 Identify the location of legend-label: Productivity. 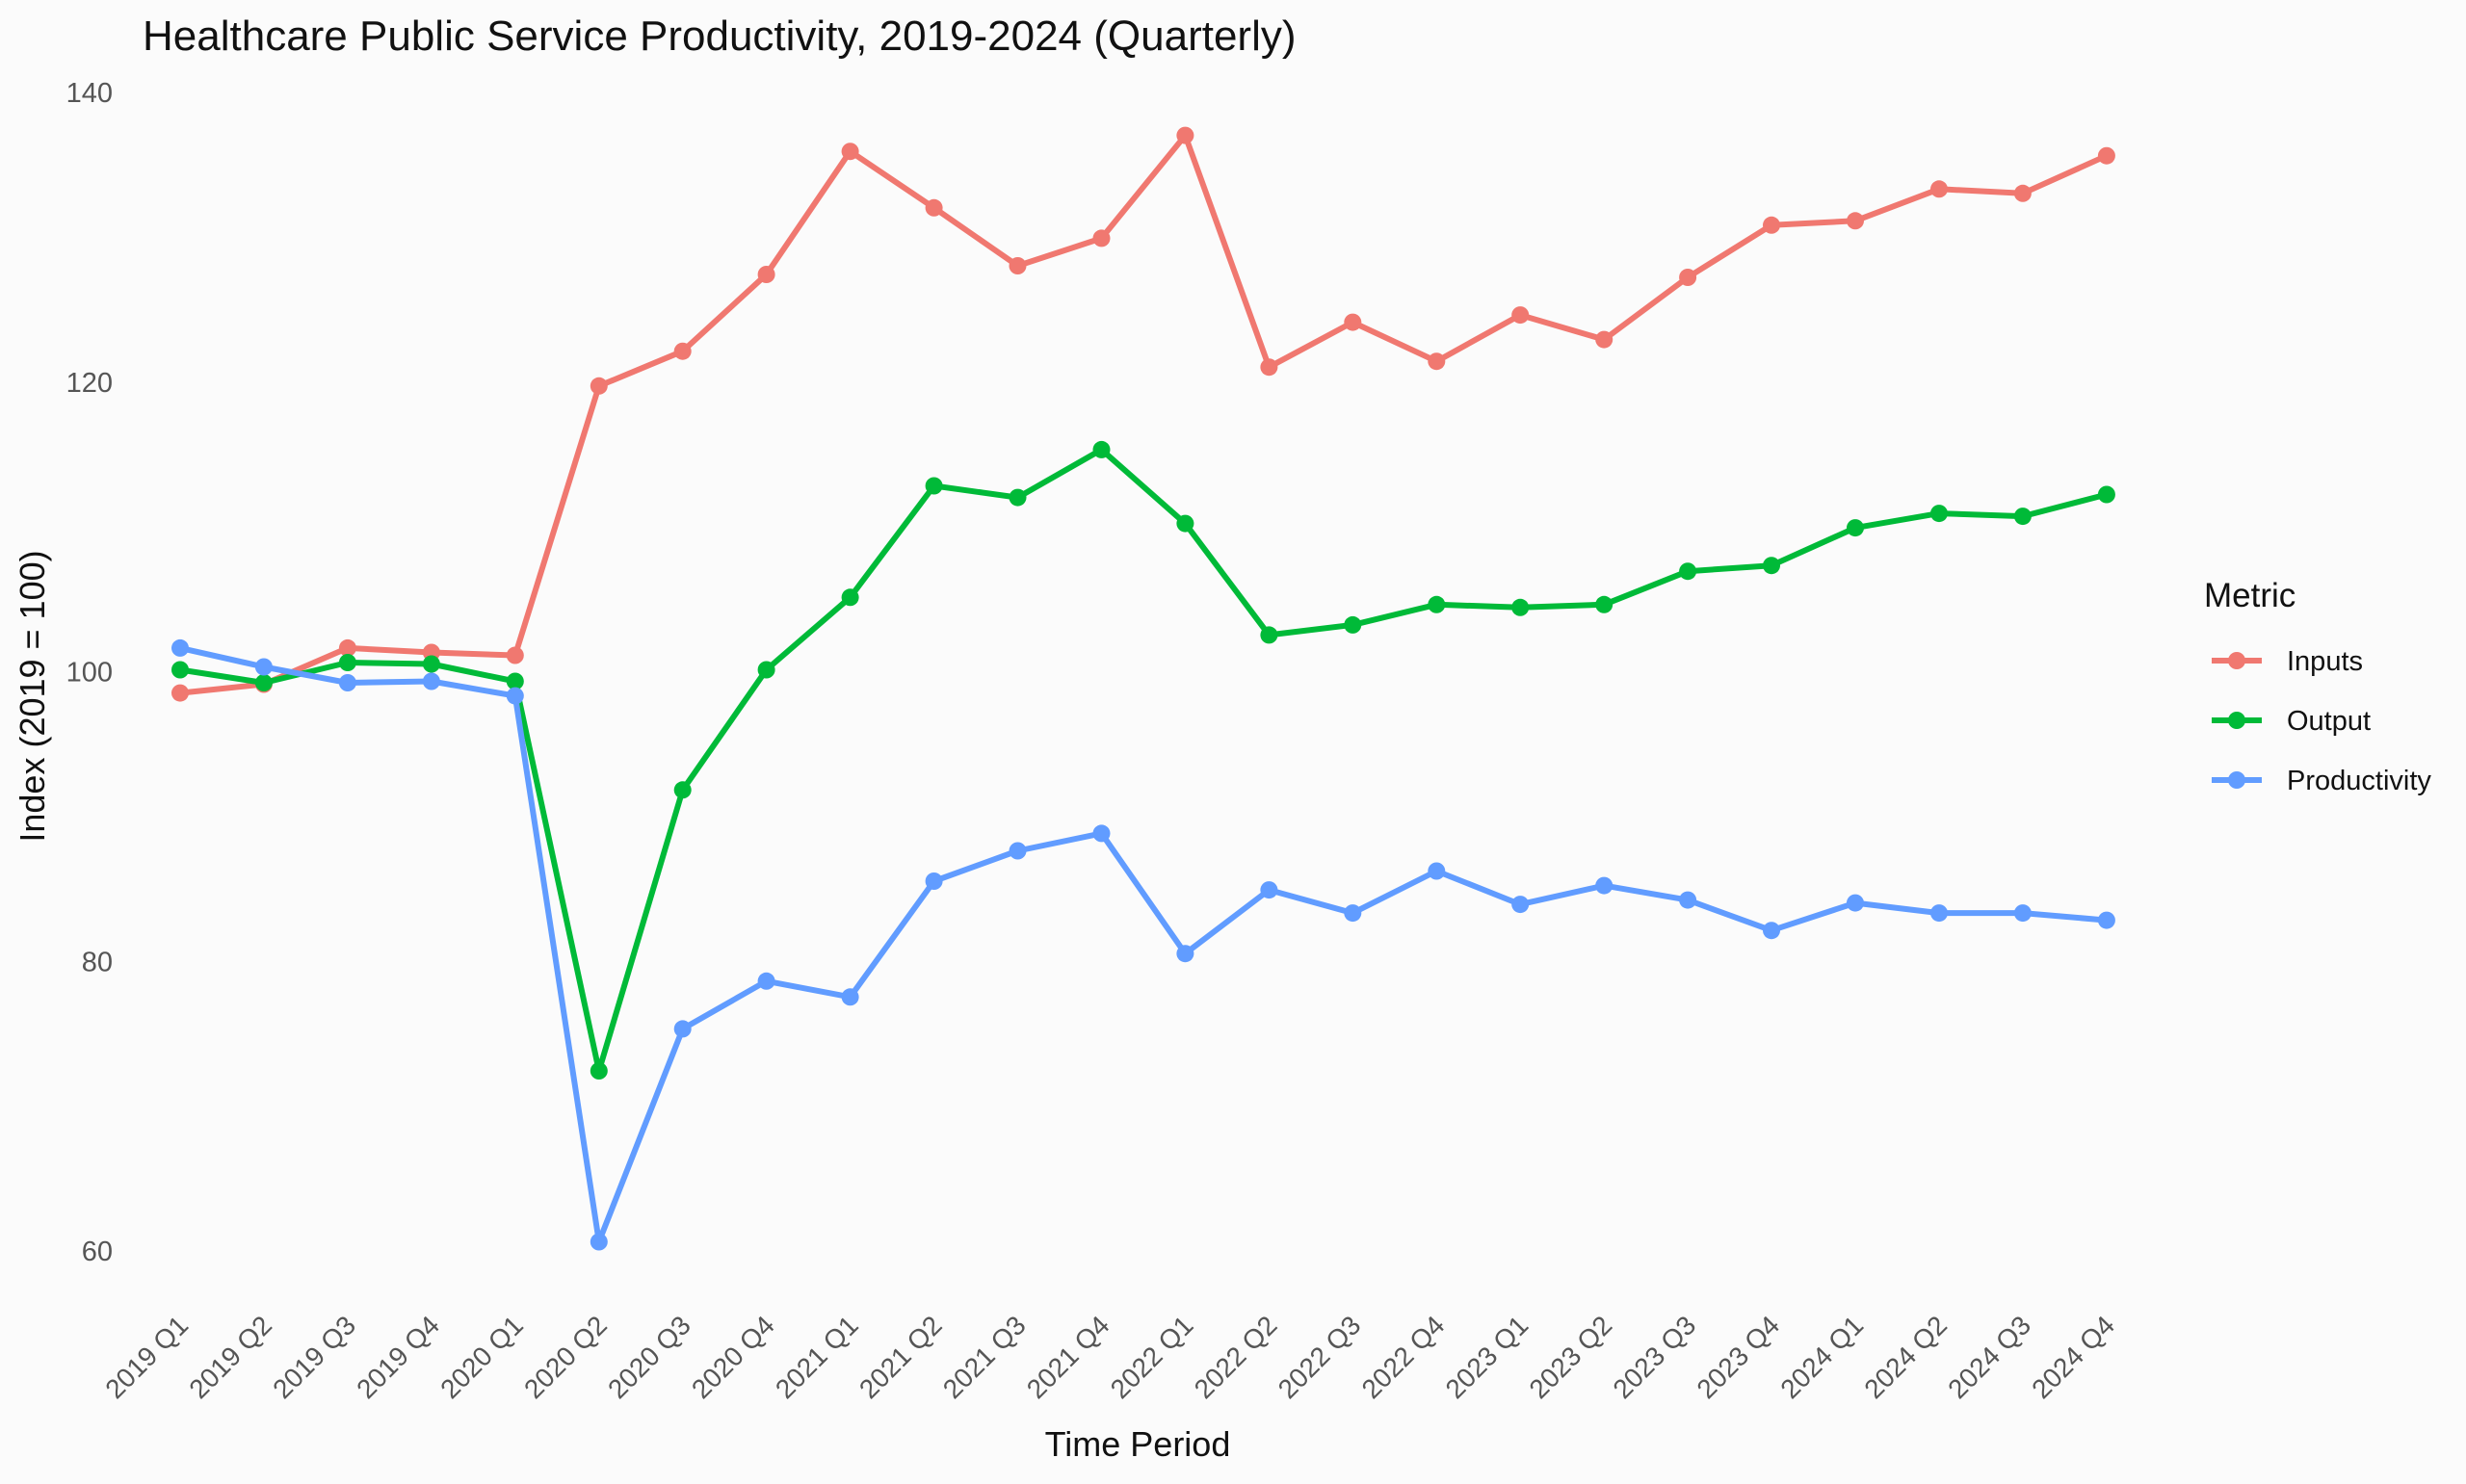
(2359, 781).